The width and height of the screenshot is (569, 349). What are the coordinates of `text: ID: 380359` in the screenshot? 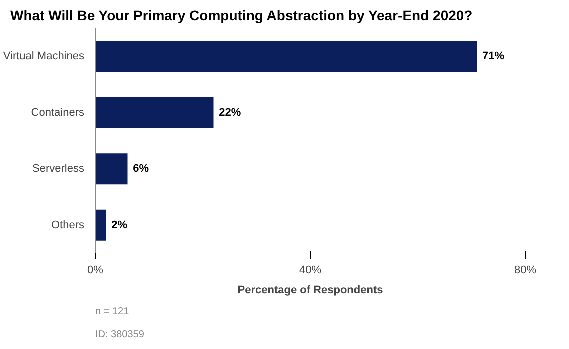 It's located at (120, 335).